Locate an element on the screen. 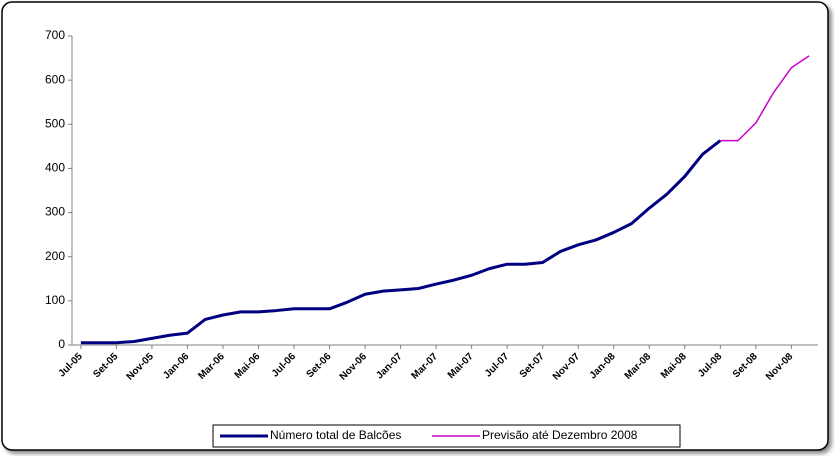  y-tick-label: 0 is located at coordinates (61, 344).